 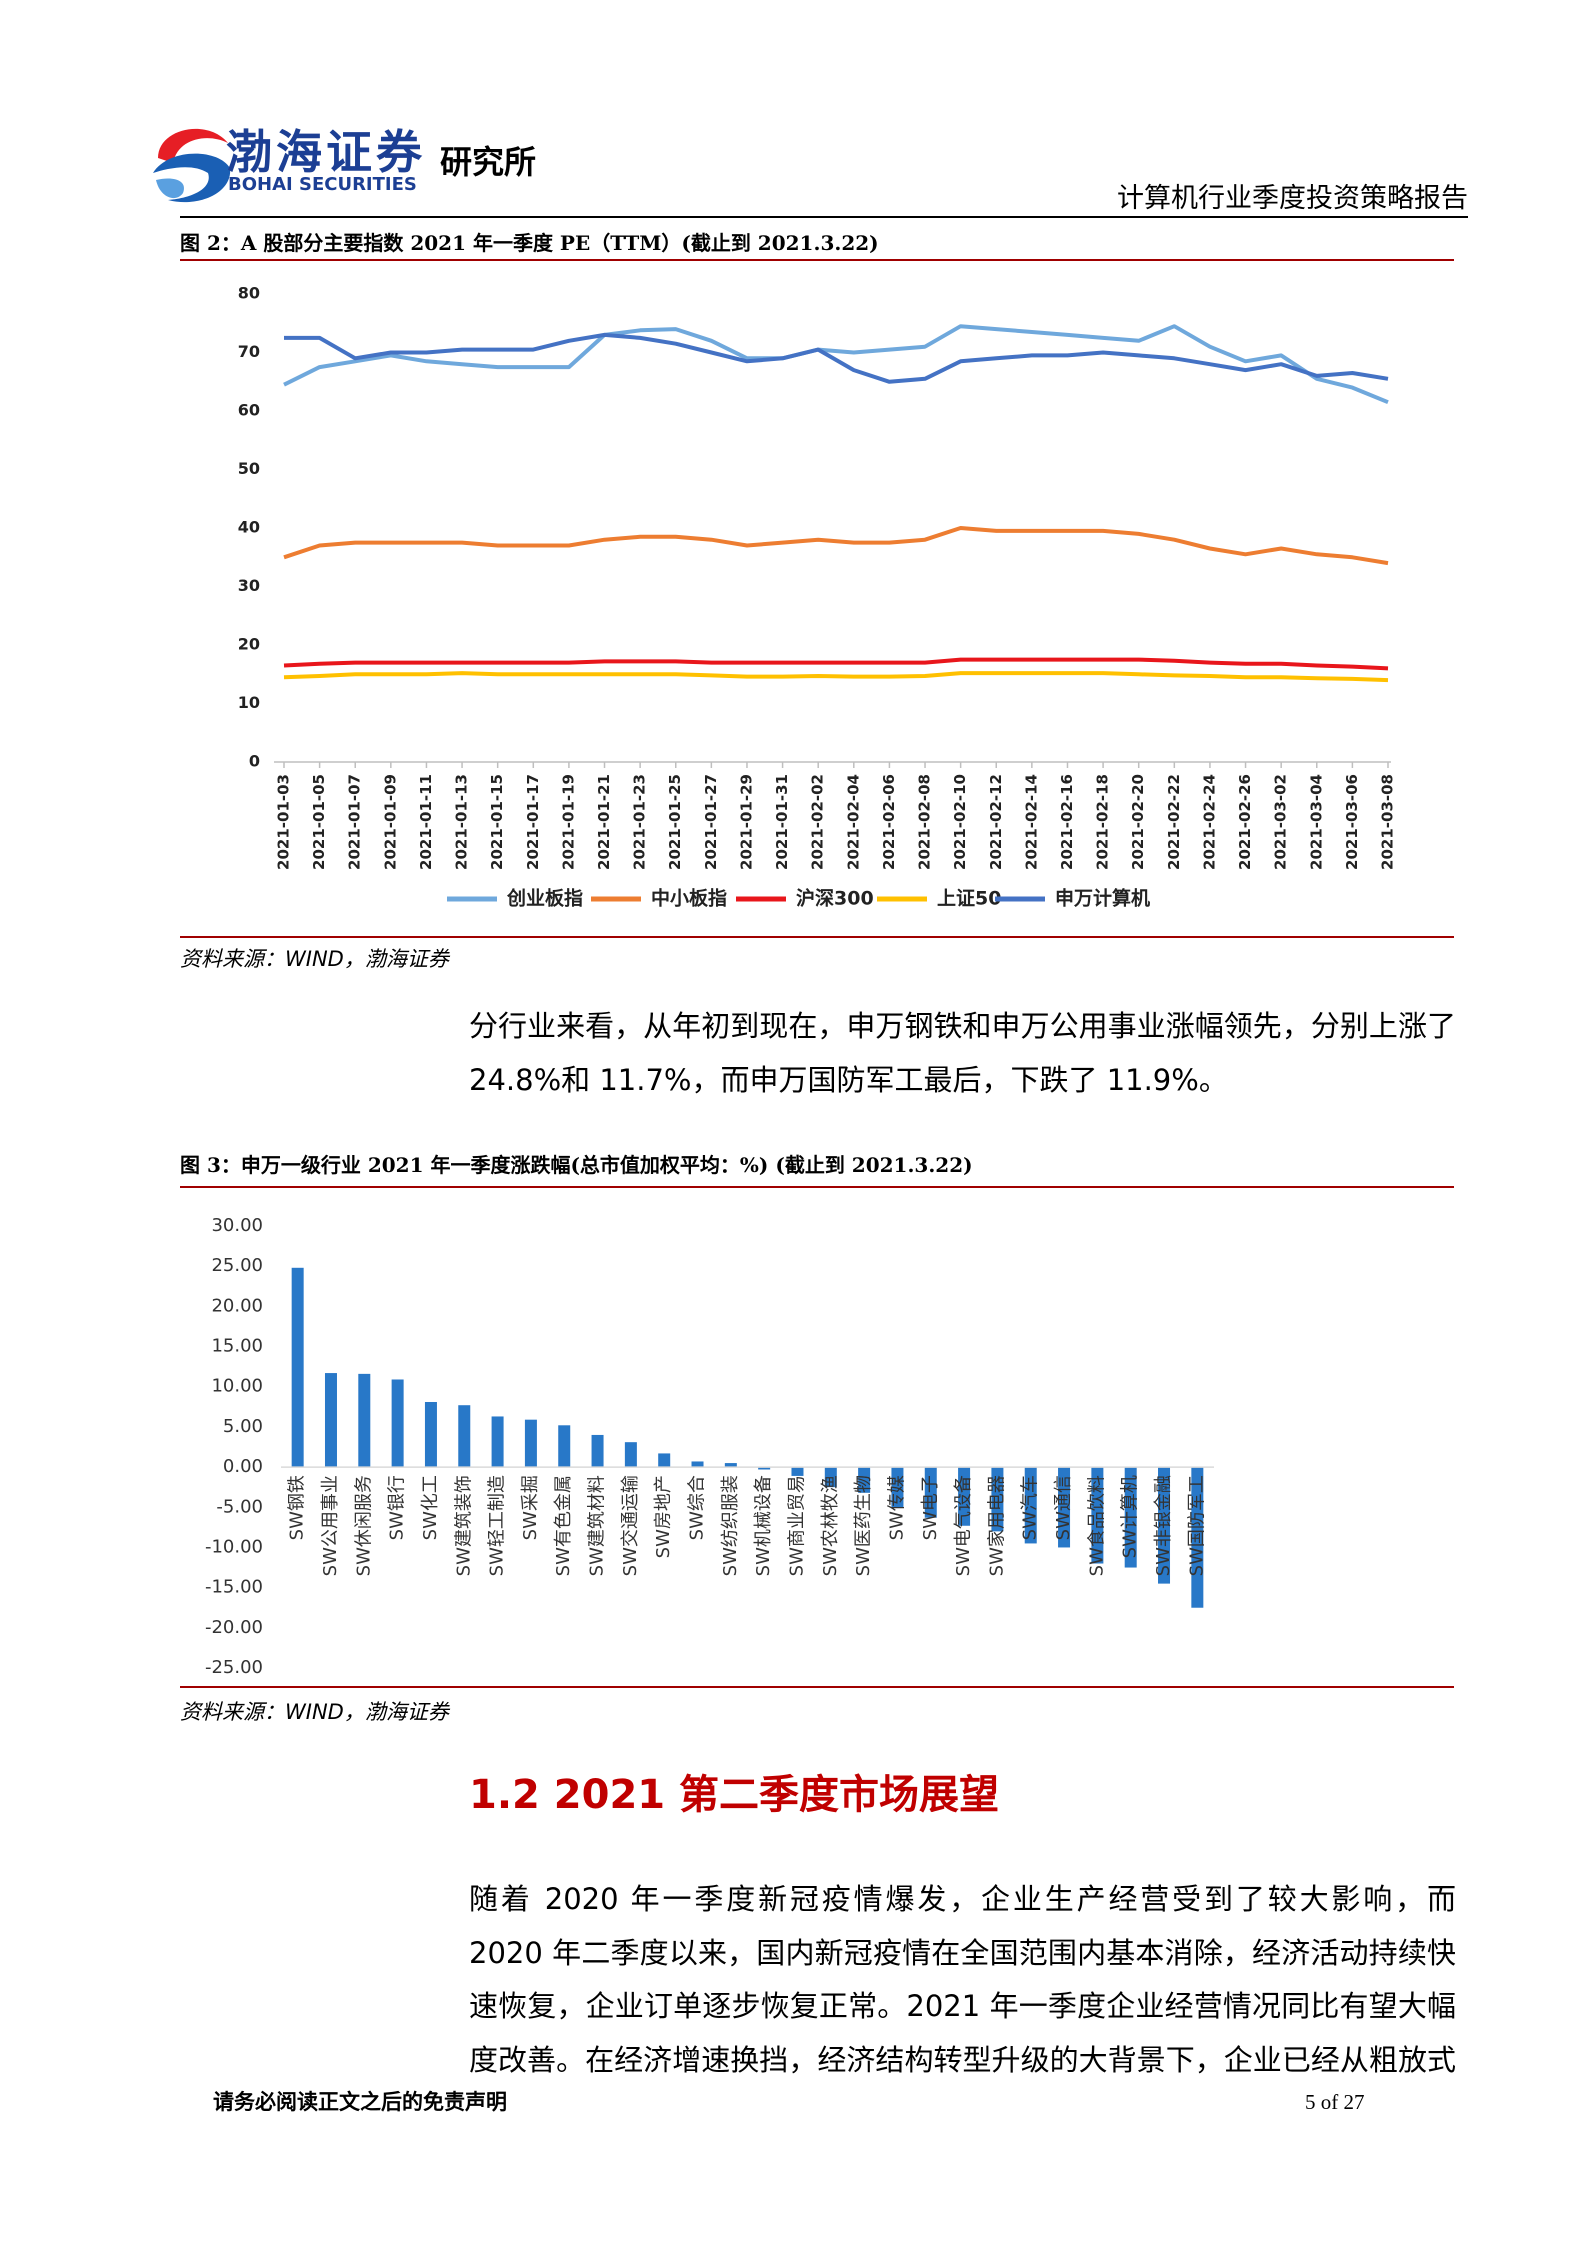 What do you see at coordinates (360, 2101) in the screenshot?
I see `disclaimer: 请务必阅读正文之后的免责声明` at bounding box center [360, 2101].